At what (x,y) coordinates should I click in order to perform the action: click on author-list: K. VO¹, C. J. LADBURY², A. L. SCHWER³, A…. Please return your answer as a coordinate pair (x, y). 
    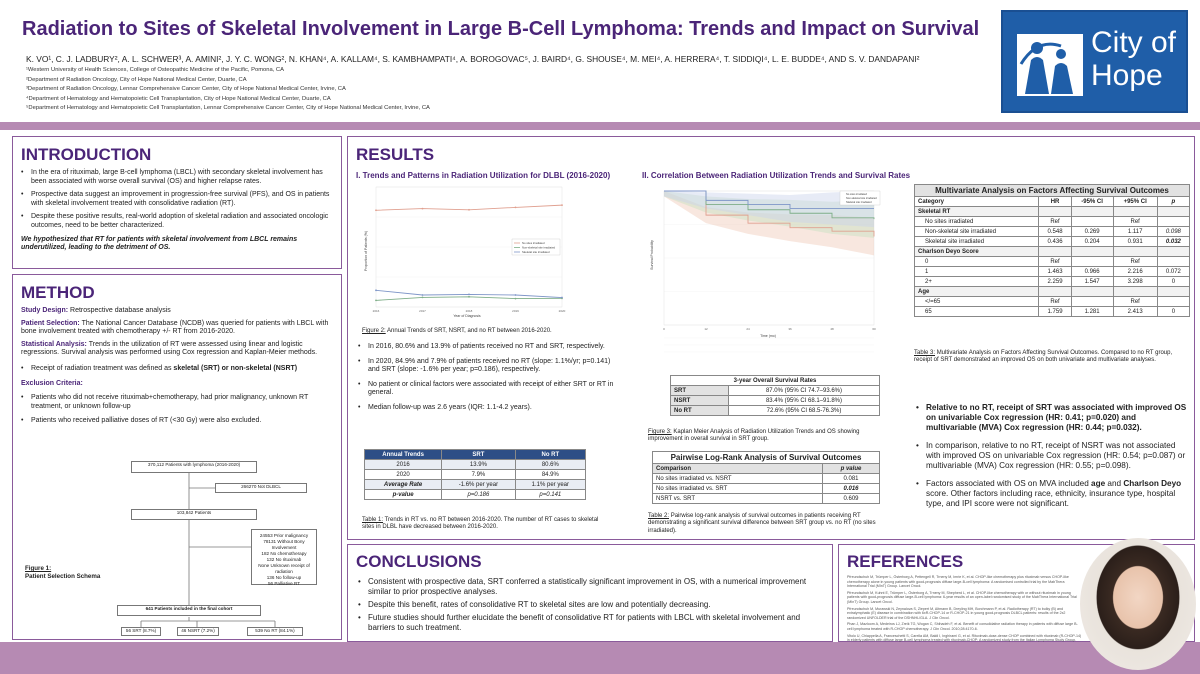
    Looking at the image, I should click on (473, 59).